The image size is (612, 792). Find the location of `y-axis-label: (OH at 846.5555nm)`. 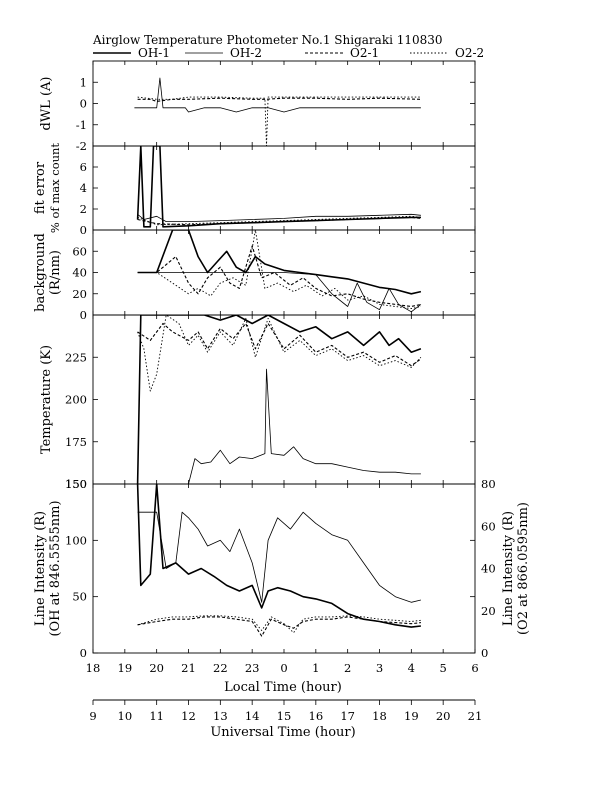

y-axis-label: (OH at 846.5555nm) is located at coordinates (55, 568).